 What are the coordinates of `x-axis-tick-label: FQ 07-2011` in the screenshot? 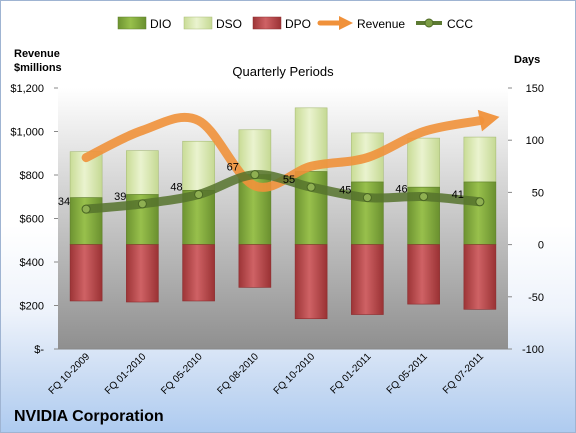 It's located at (463, 373).